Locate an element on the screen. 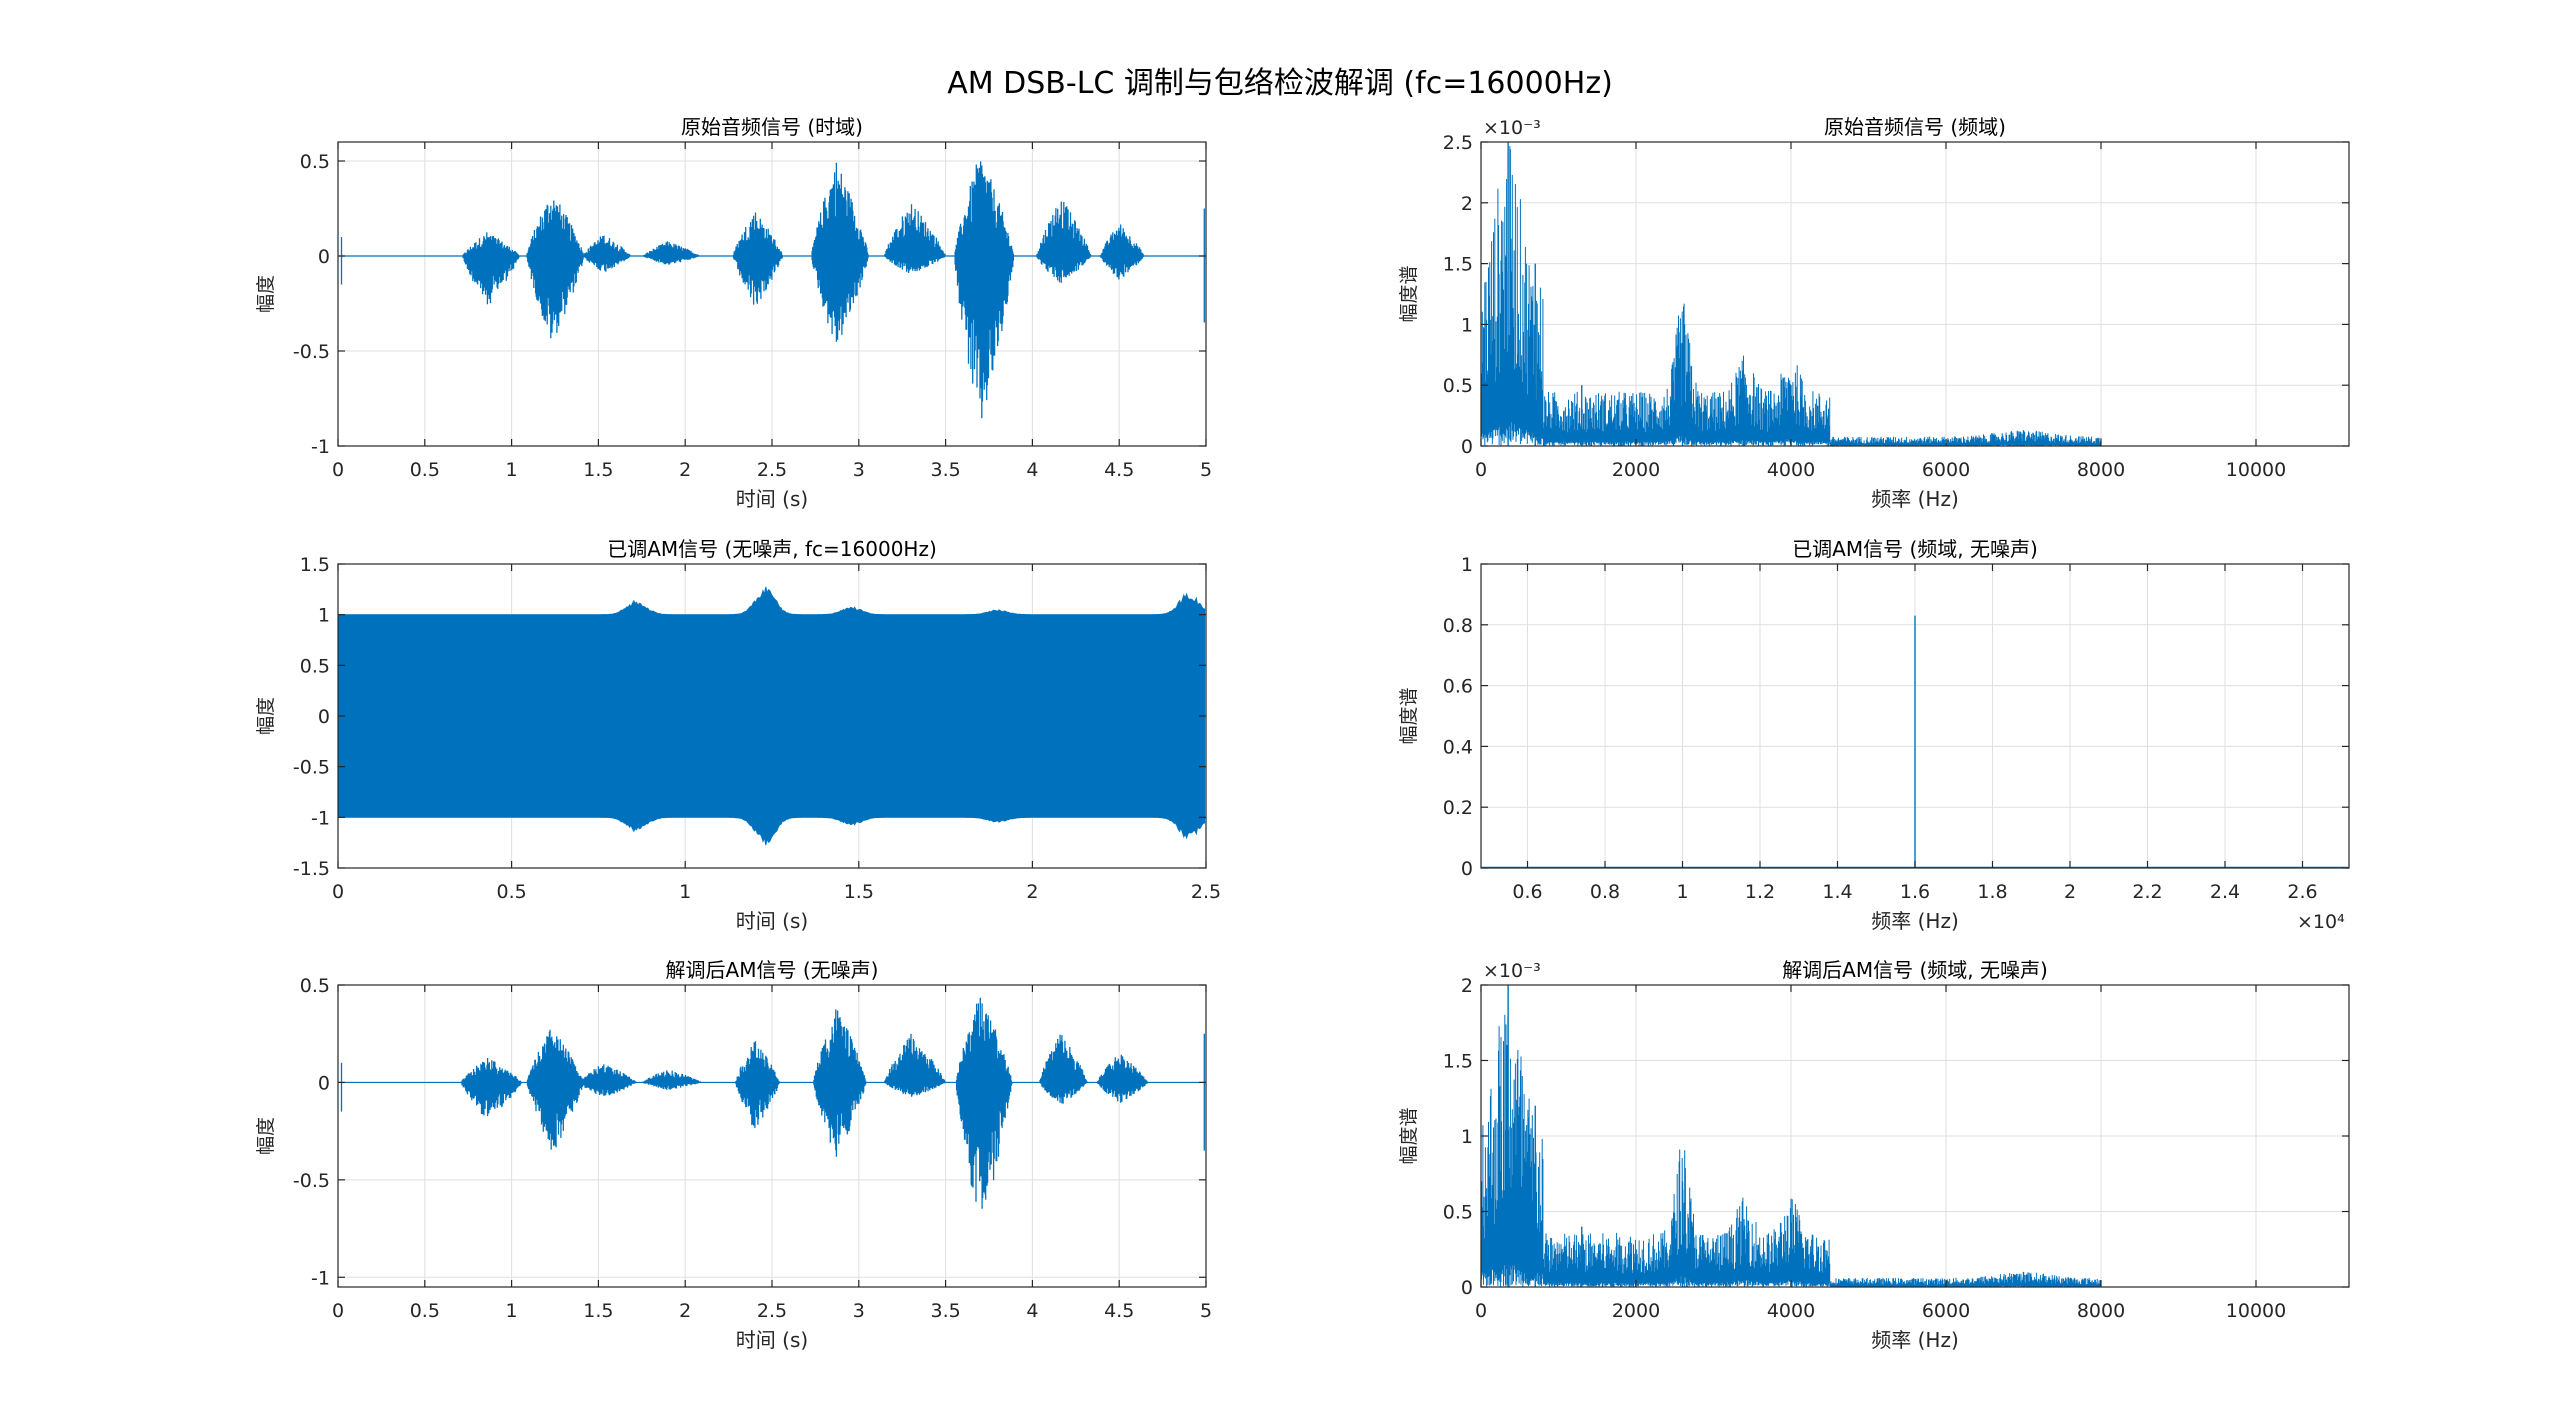 The height and width of the screenshot is (1420, 2560). x-tick-label: 4000 is located at coordinates (1791, 1311).